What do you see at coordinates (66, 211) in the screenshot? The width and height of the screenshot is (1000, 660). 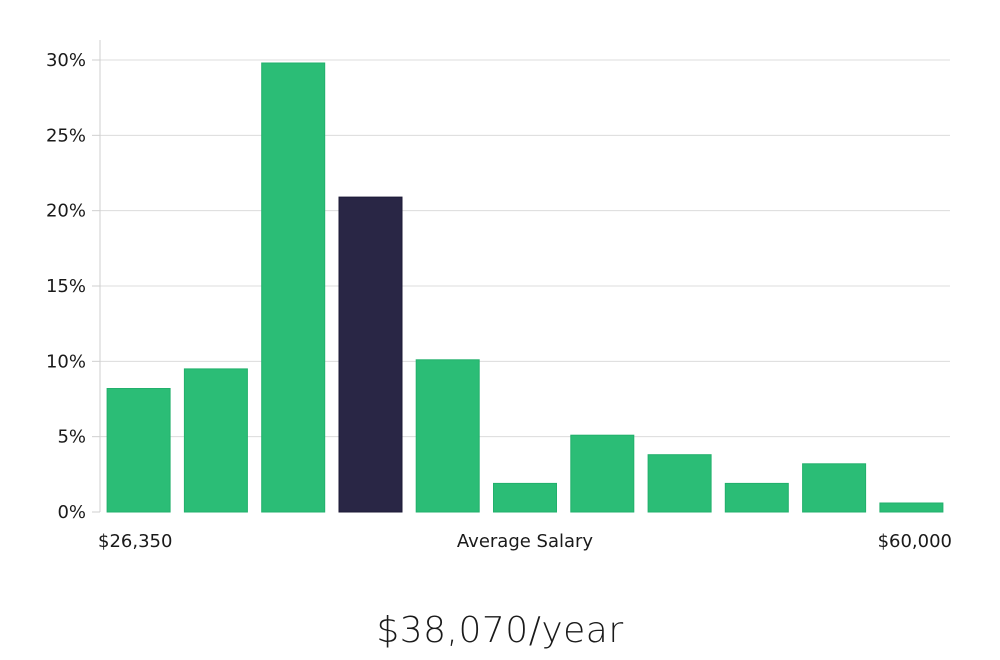 I see `y-tick-label: 20%` at bounding box center [66, 211].